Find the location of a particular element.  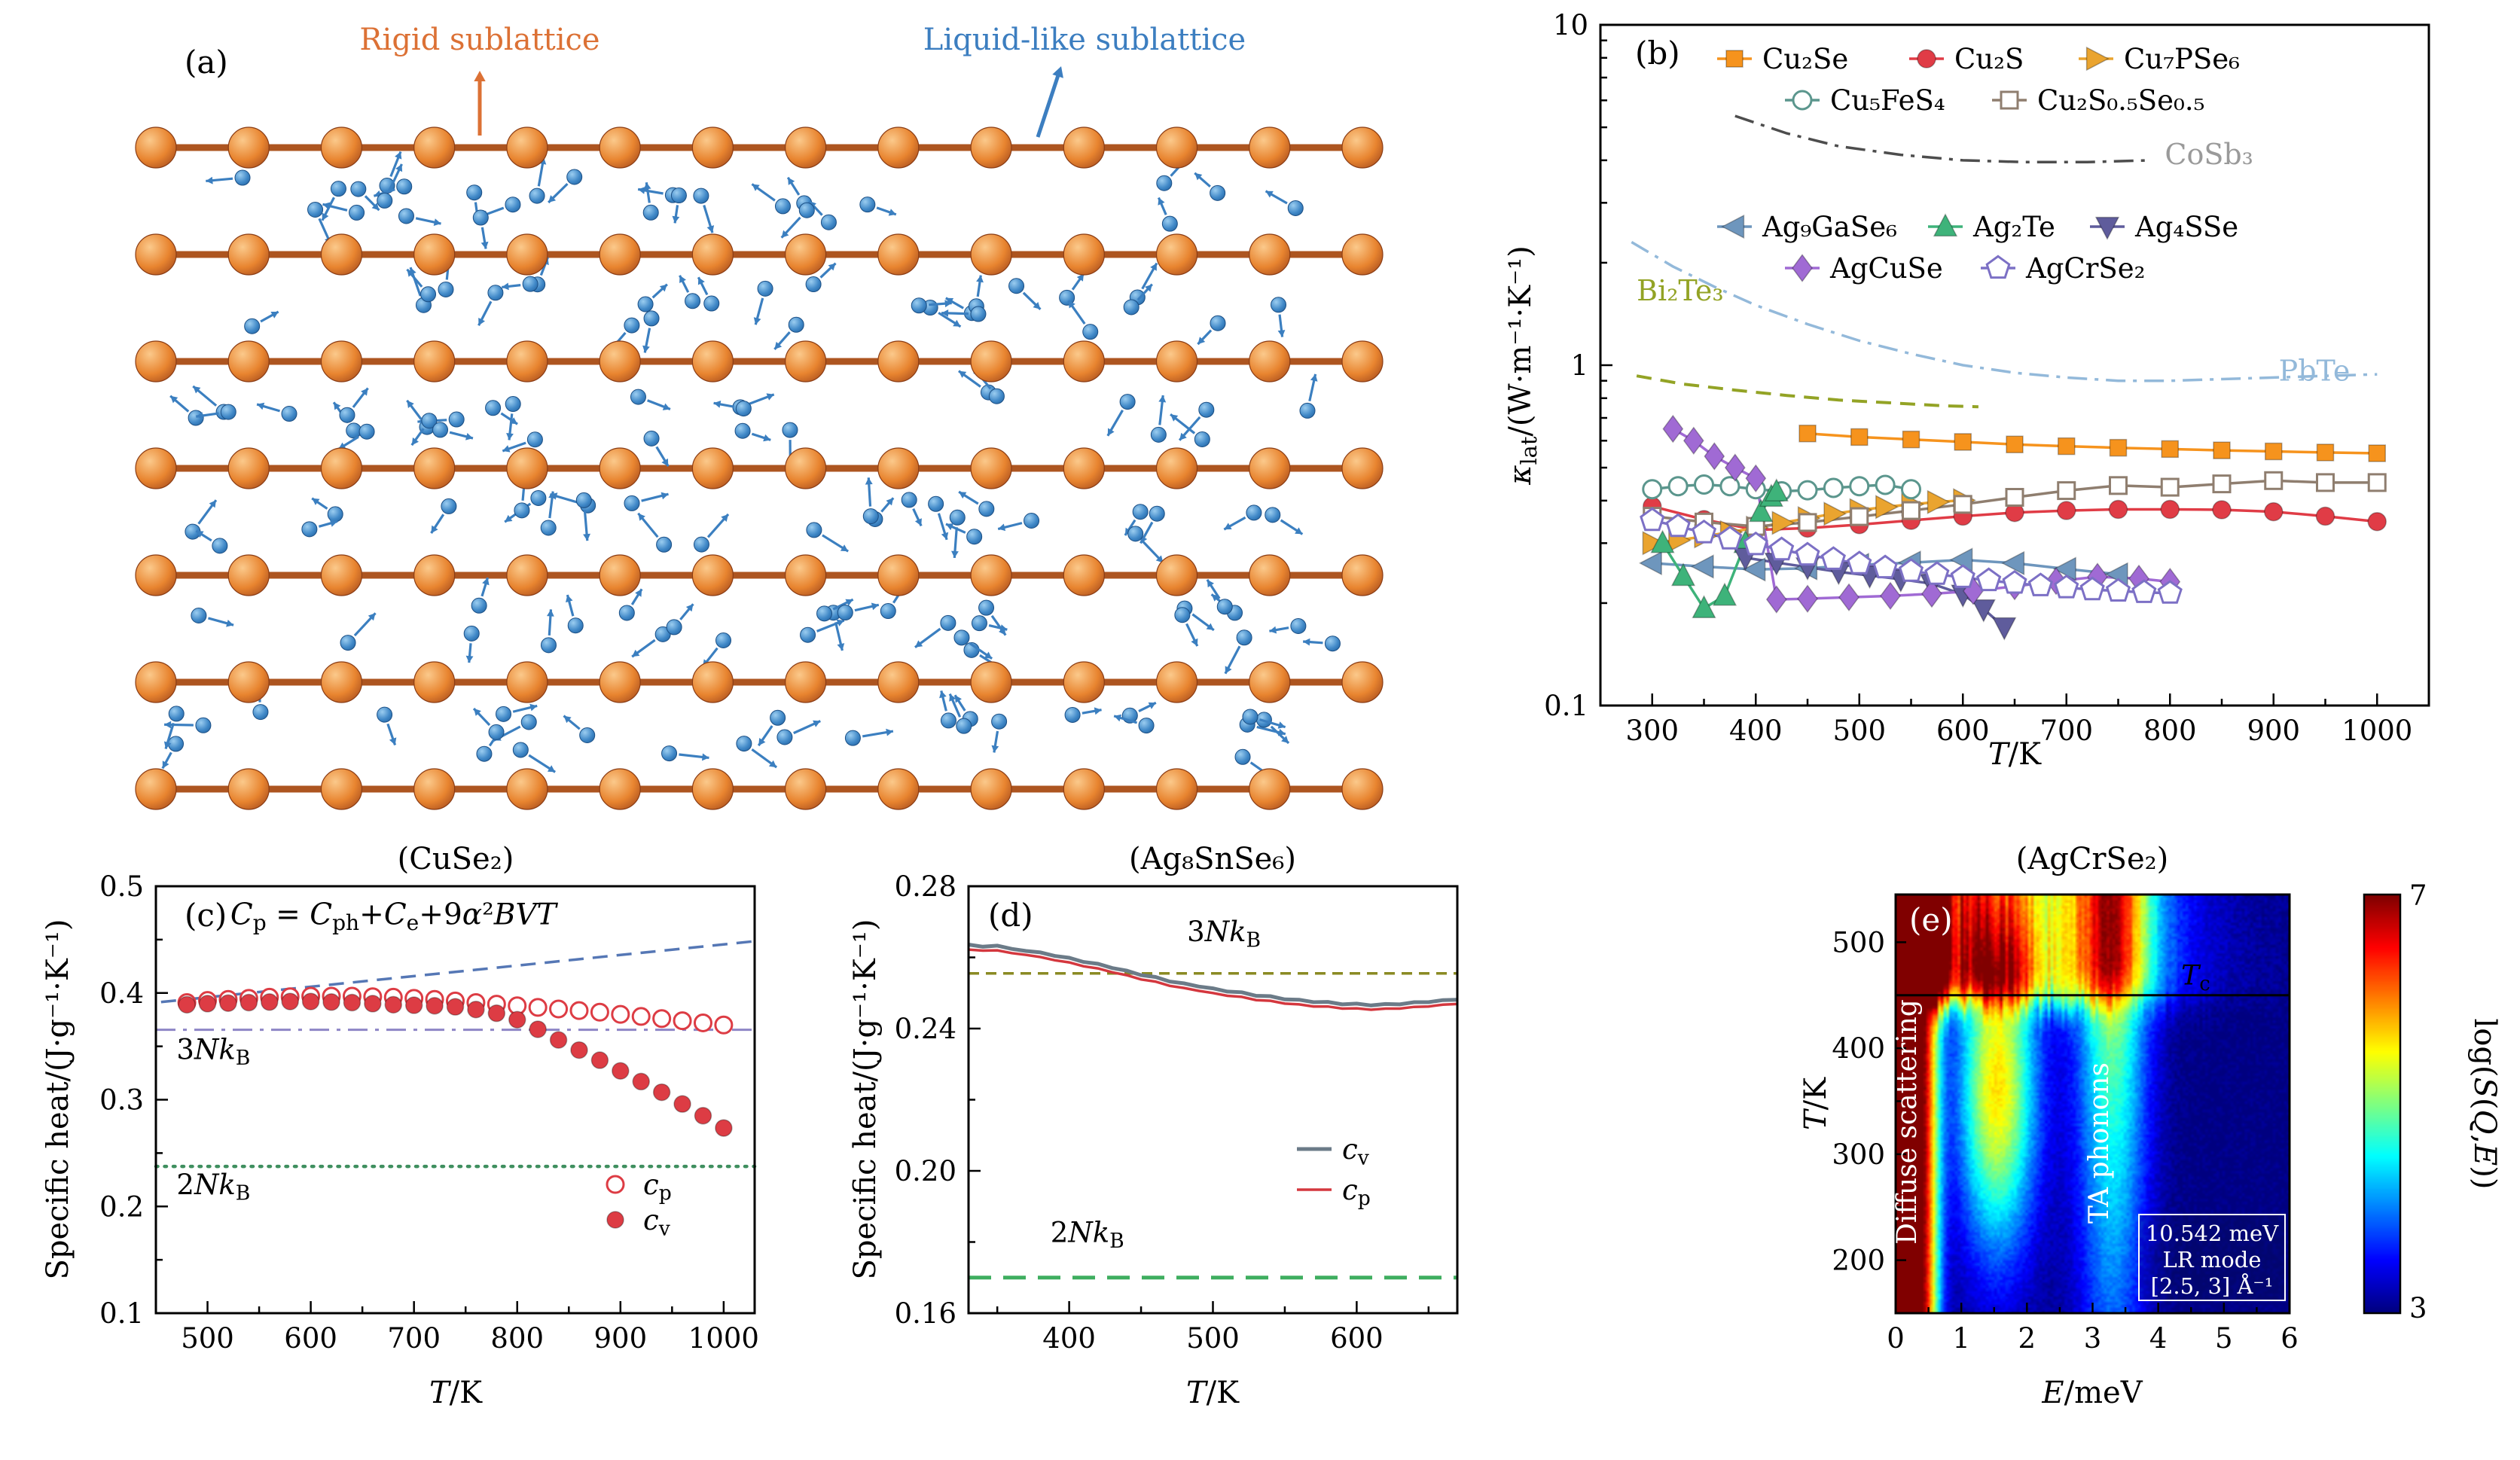

panel-title: (Ag₈SnSe₆) is located at coordinates (1212, 859).